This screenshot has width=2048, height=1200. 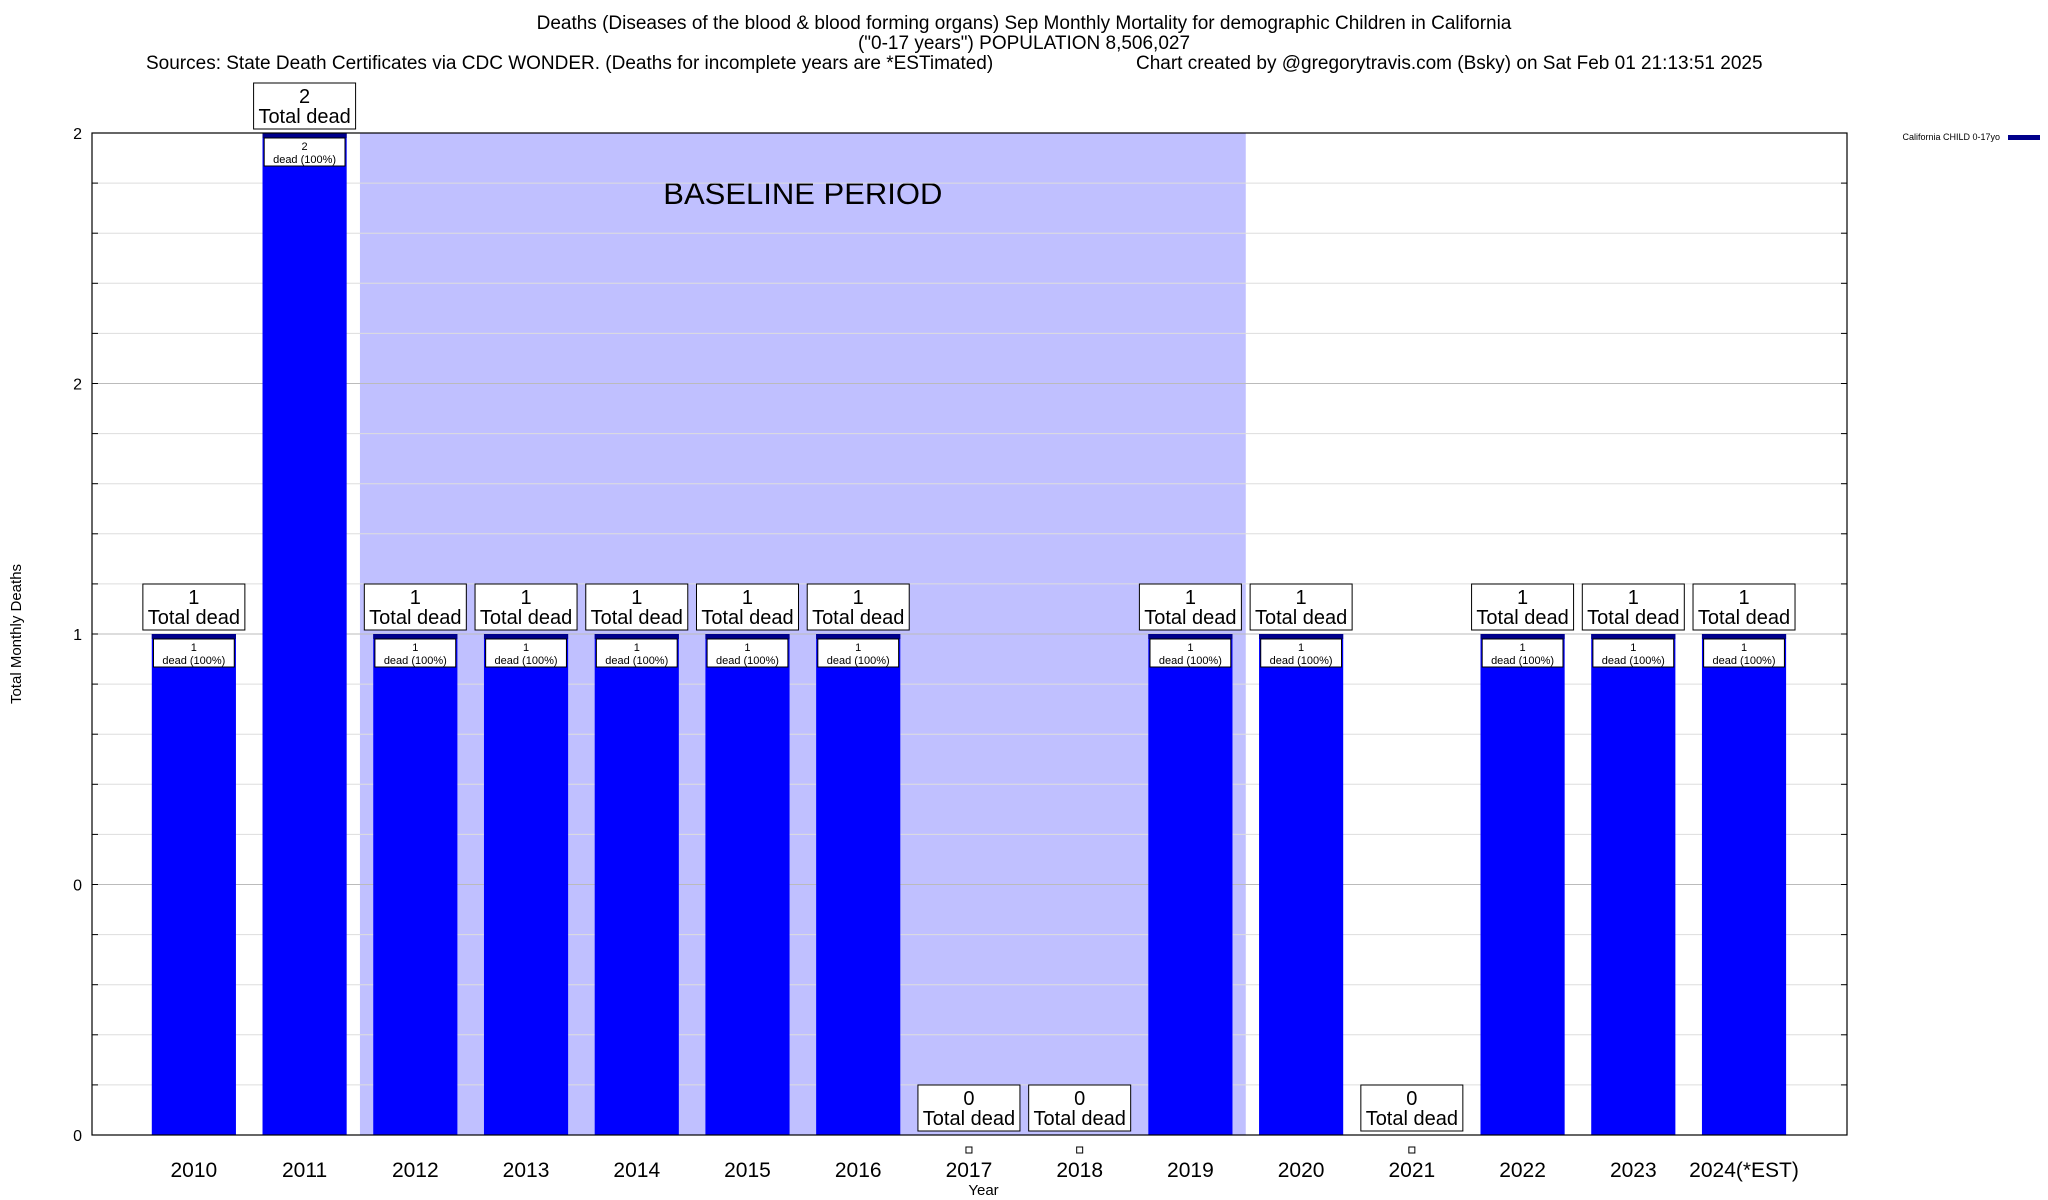 I want to click on baseline-period-label: BASELINE PERIOD, so click(x=802, y=193).